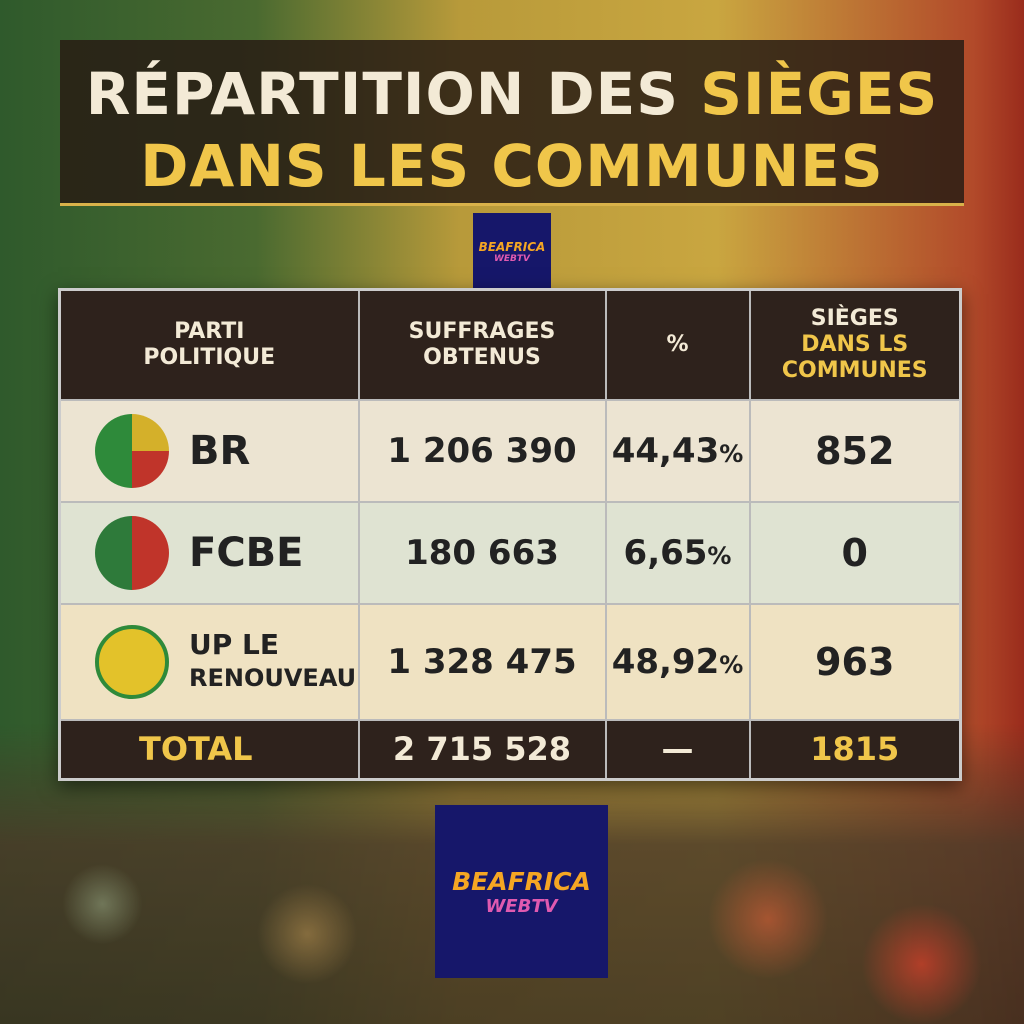  What do you see at coordinates (512, 94) in the screenshot?
I see `title-line-1: RÉPARTITION DES SIÈGES` at bounding box center [512, 94].